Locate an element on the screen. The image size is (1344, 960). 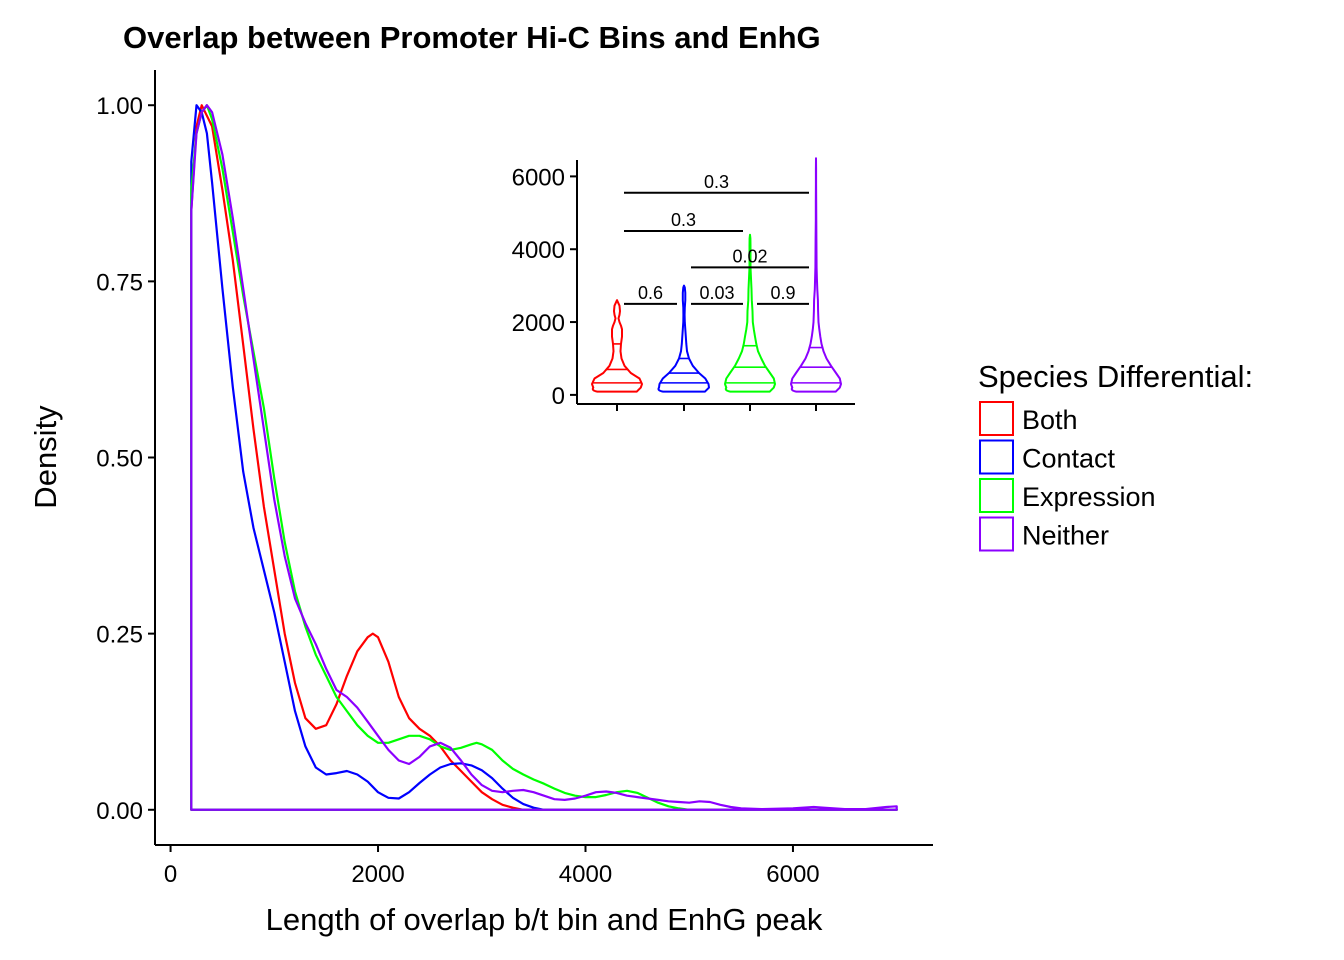
legend-key-both is located at coordinates (996, 418).